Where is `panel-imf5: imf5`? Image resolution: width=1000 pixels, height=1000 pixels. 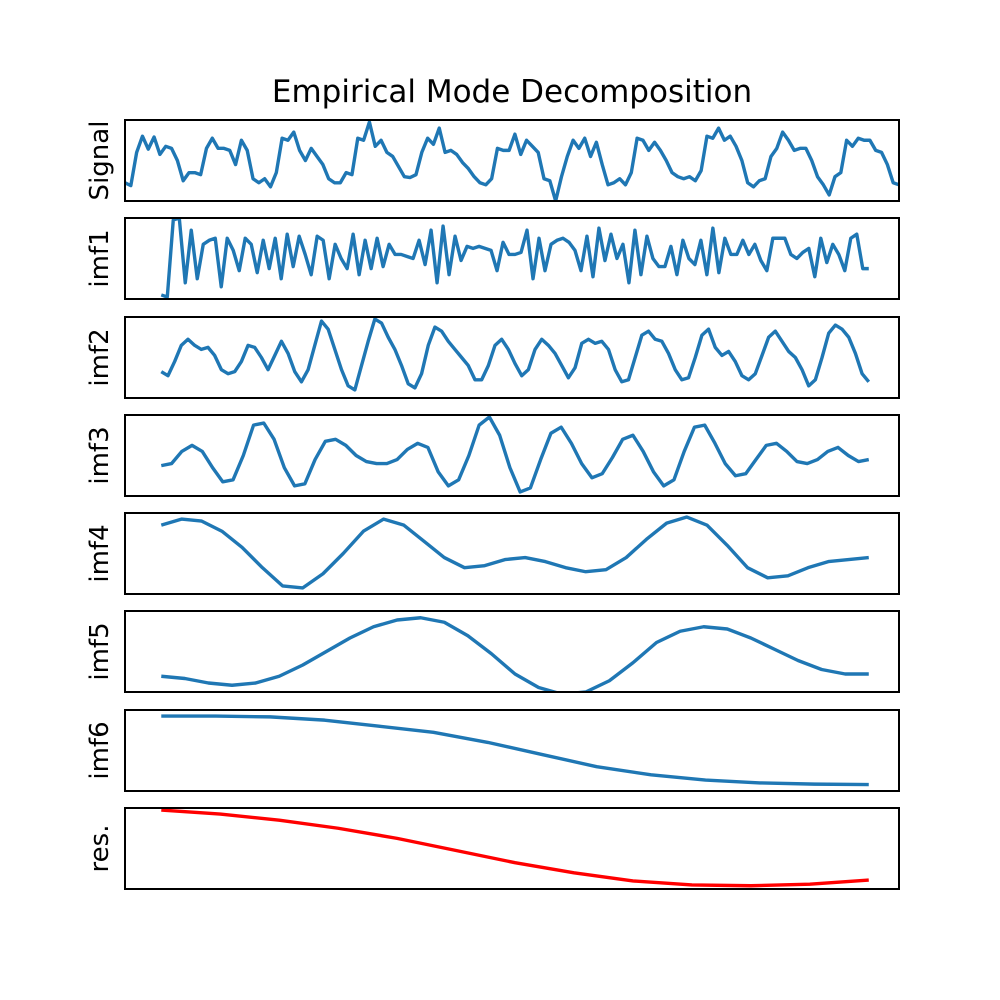 panel-imf5: imf5 is located at coordinates (492, 651).